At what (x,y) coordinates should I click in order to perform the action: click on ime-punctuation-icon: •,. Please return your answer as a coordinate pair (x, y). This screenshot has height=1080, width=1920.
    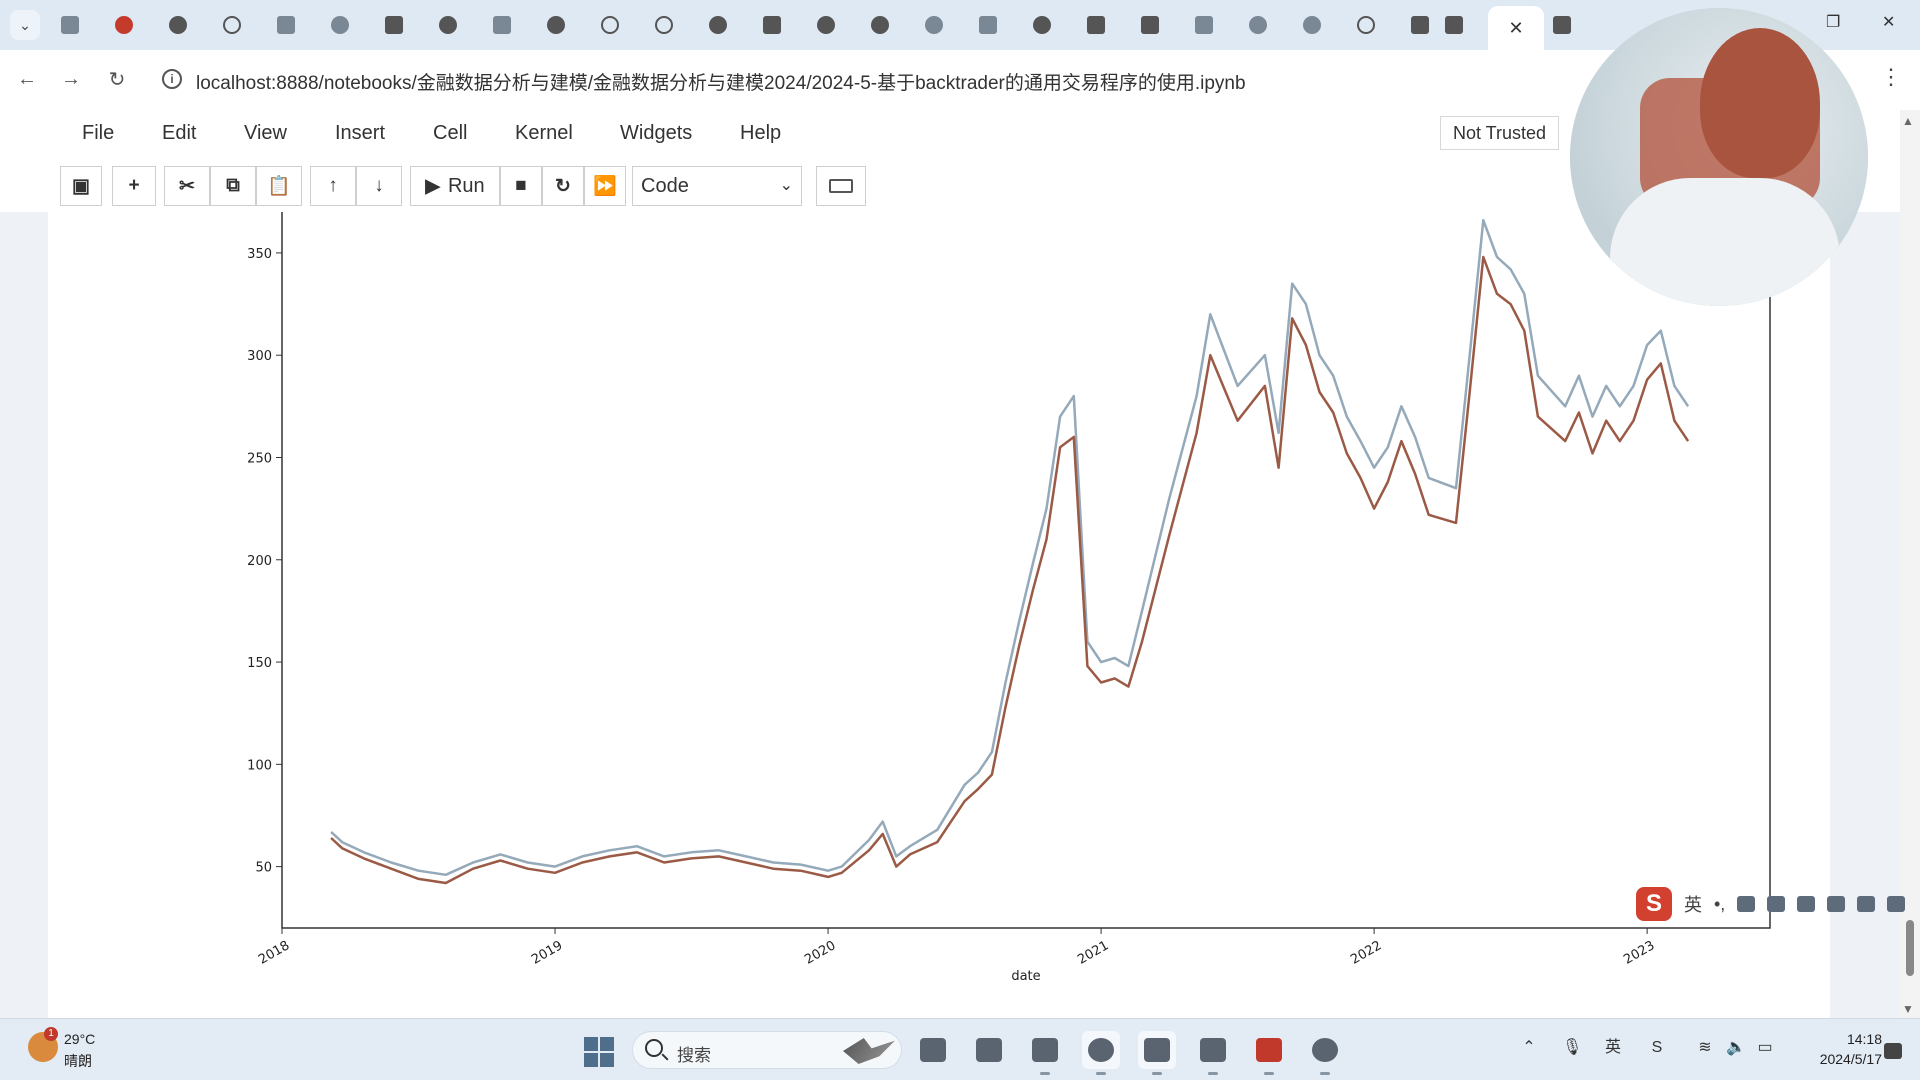
    Looking at the image, I should click on (1720, 903).